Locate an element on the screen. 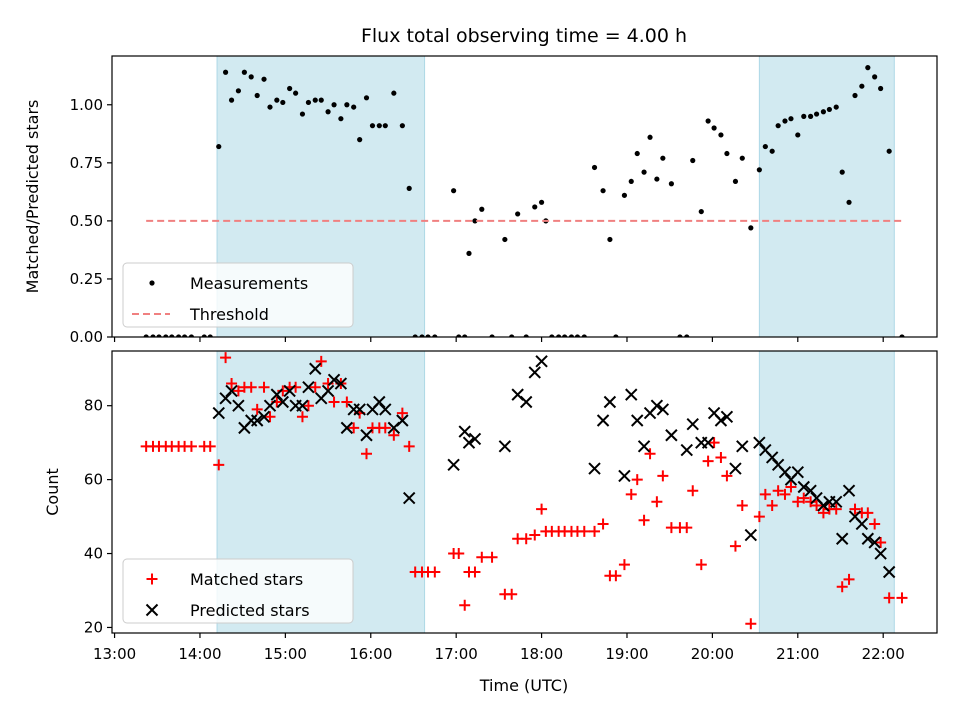  legend-label: Matched stars is located at coordinates (246, 579).